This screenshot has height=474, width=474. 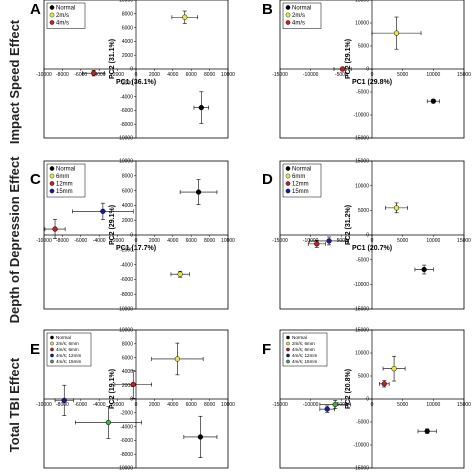 What do you see at coordinates (384, 384) in the screenshot?
I see `series-4m-s-6mm` at bounding box center [384, 384].